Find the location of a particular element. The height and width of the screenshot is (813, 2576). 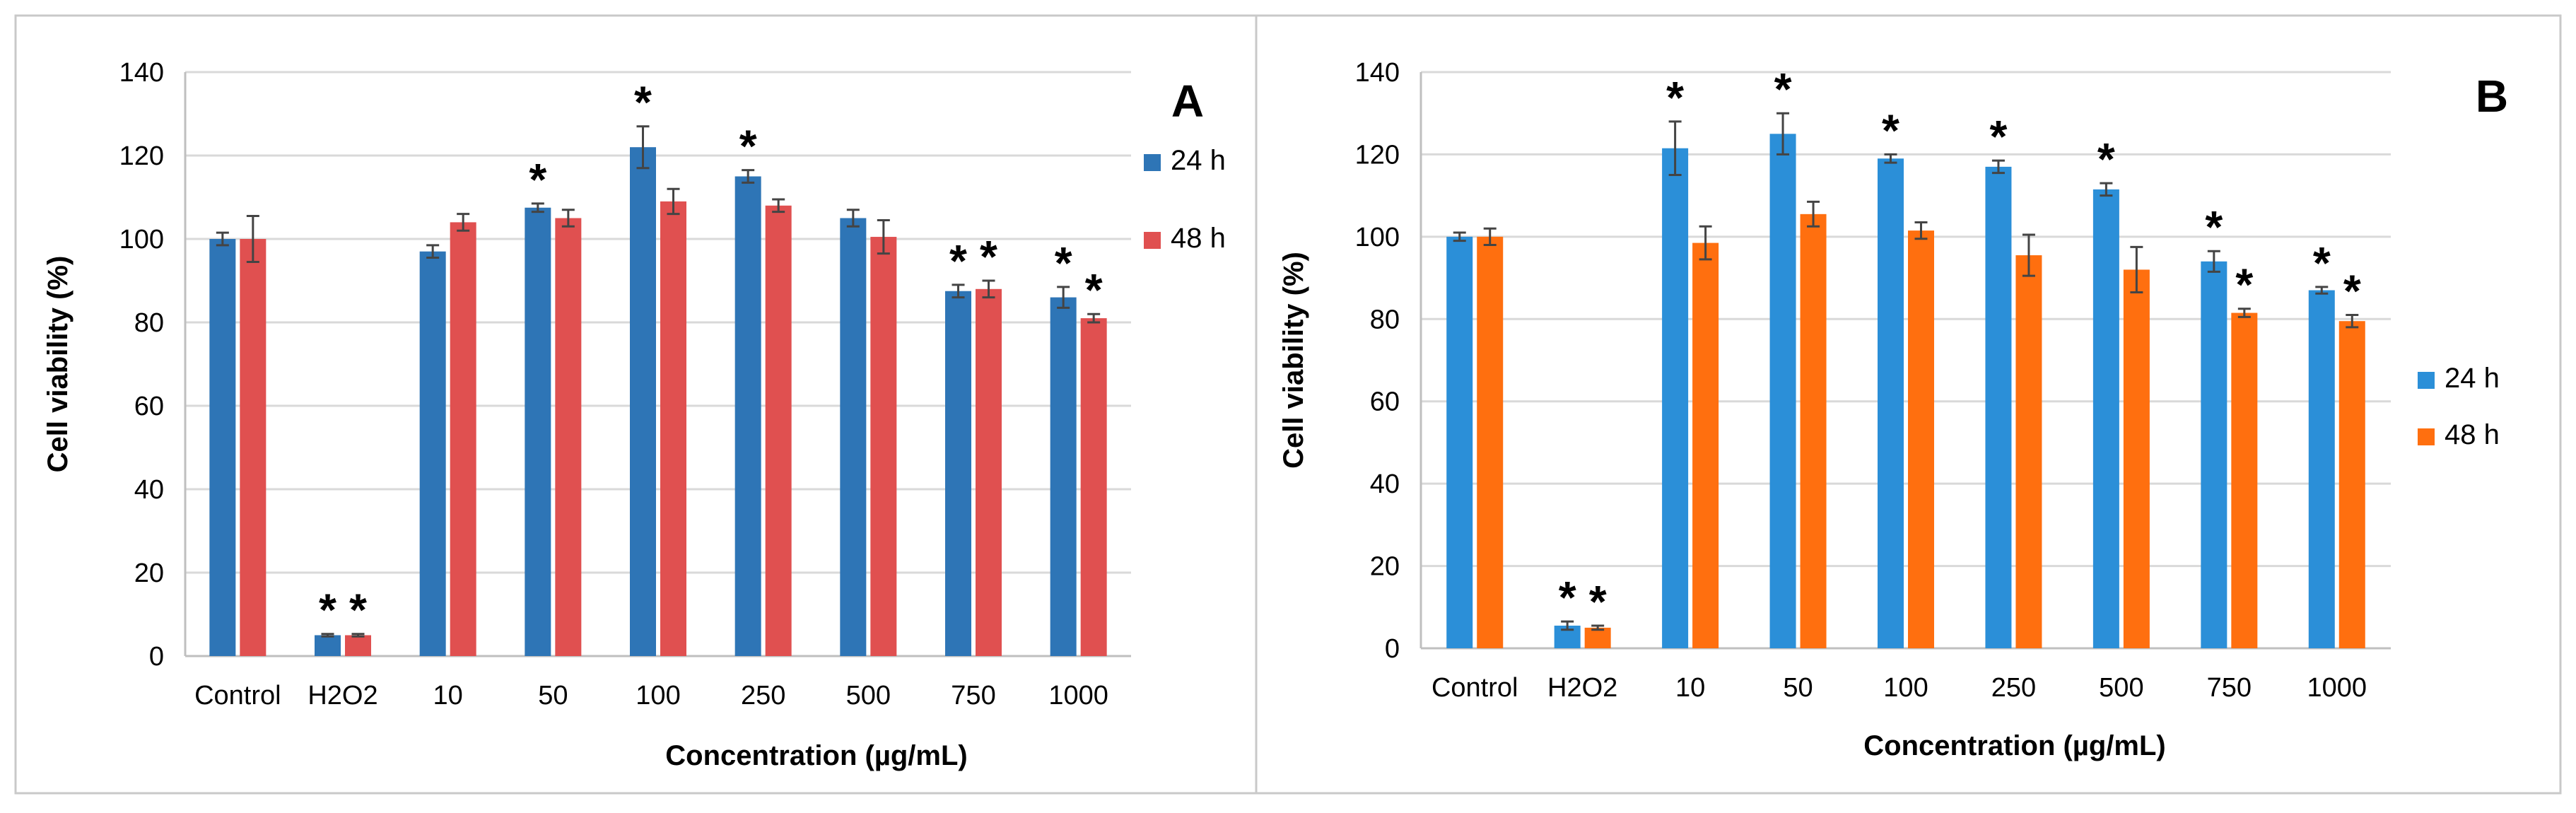

panel-label: A is located at coordinates (1188, 101).